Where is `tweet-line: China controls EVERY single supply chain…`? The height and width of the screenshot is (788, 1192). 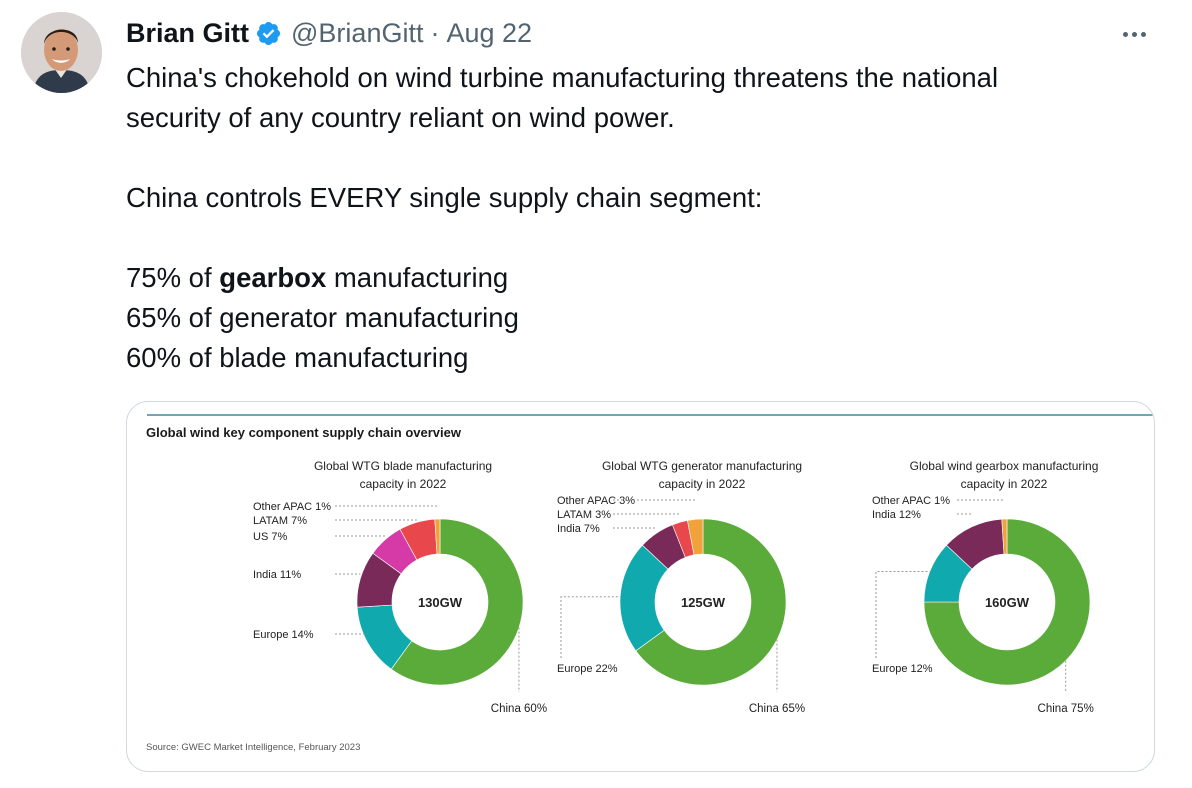
tweet-line: China controls EVERY single supply chain… is located at coordinates (444, 197).